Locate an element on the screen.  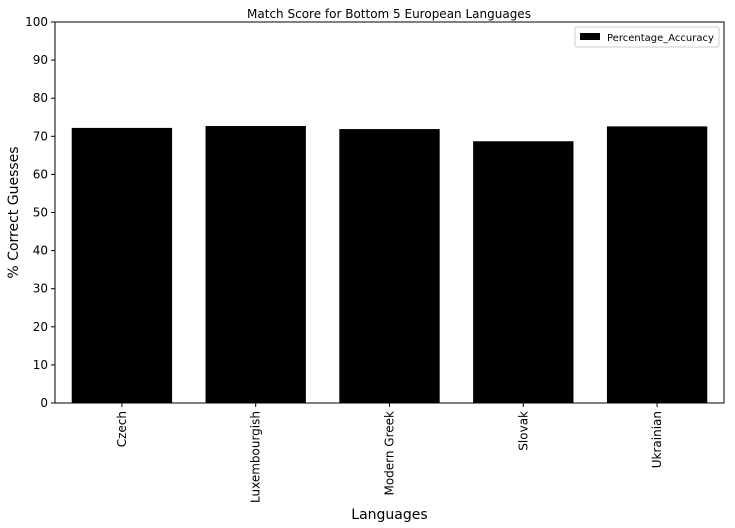
y-tick-label: 20 is located at coordinates (40, 327).